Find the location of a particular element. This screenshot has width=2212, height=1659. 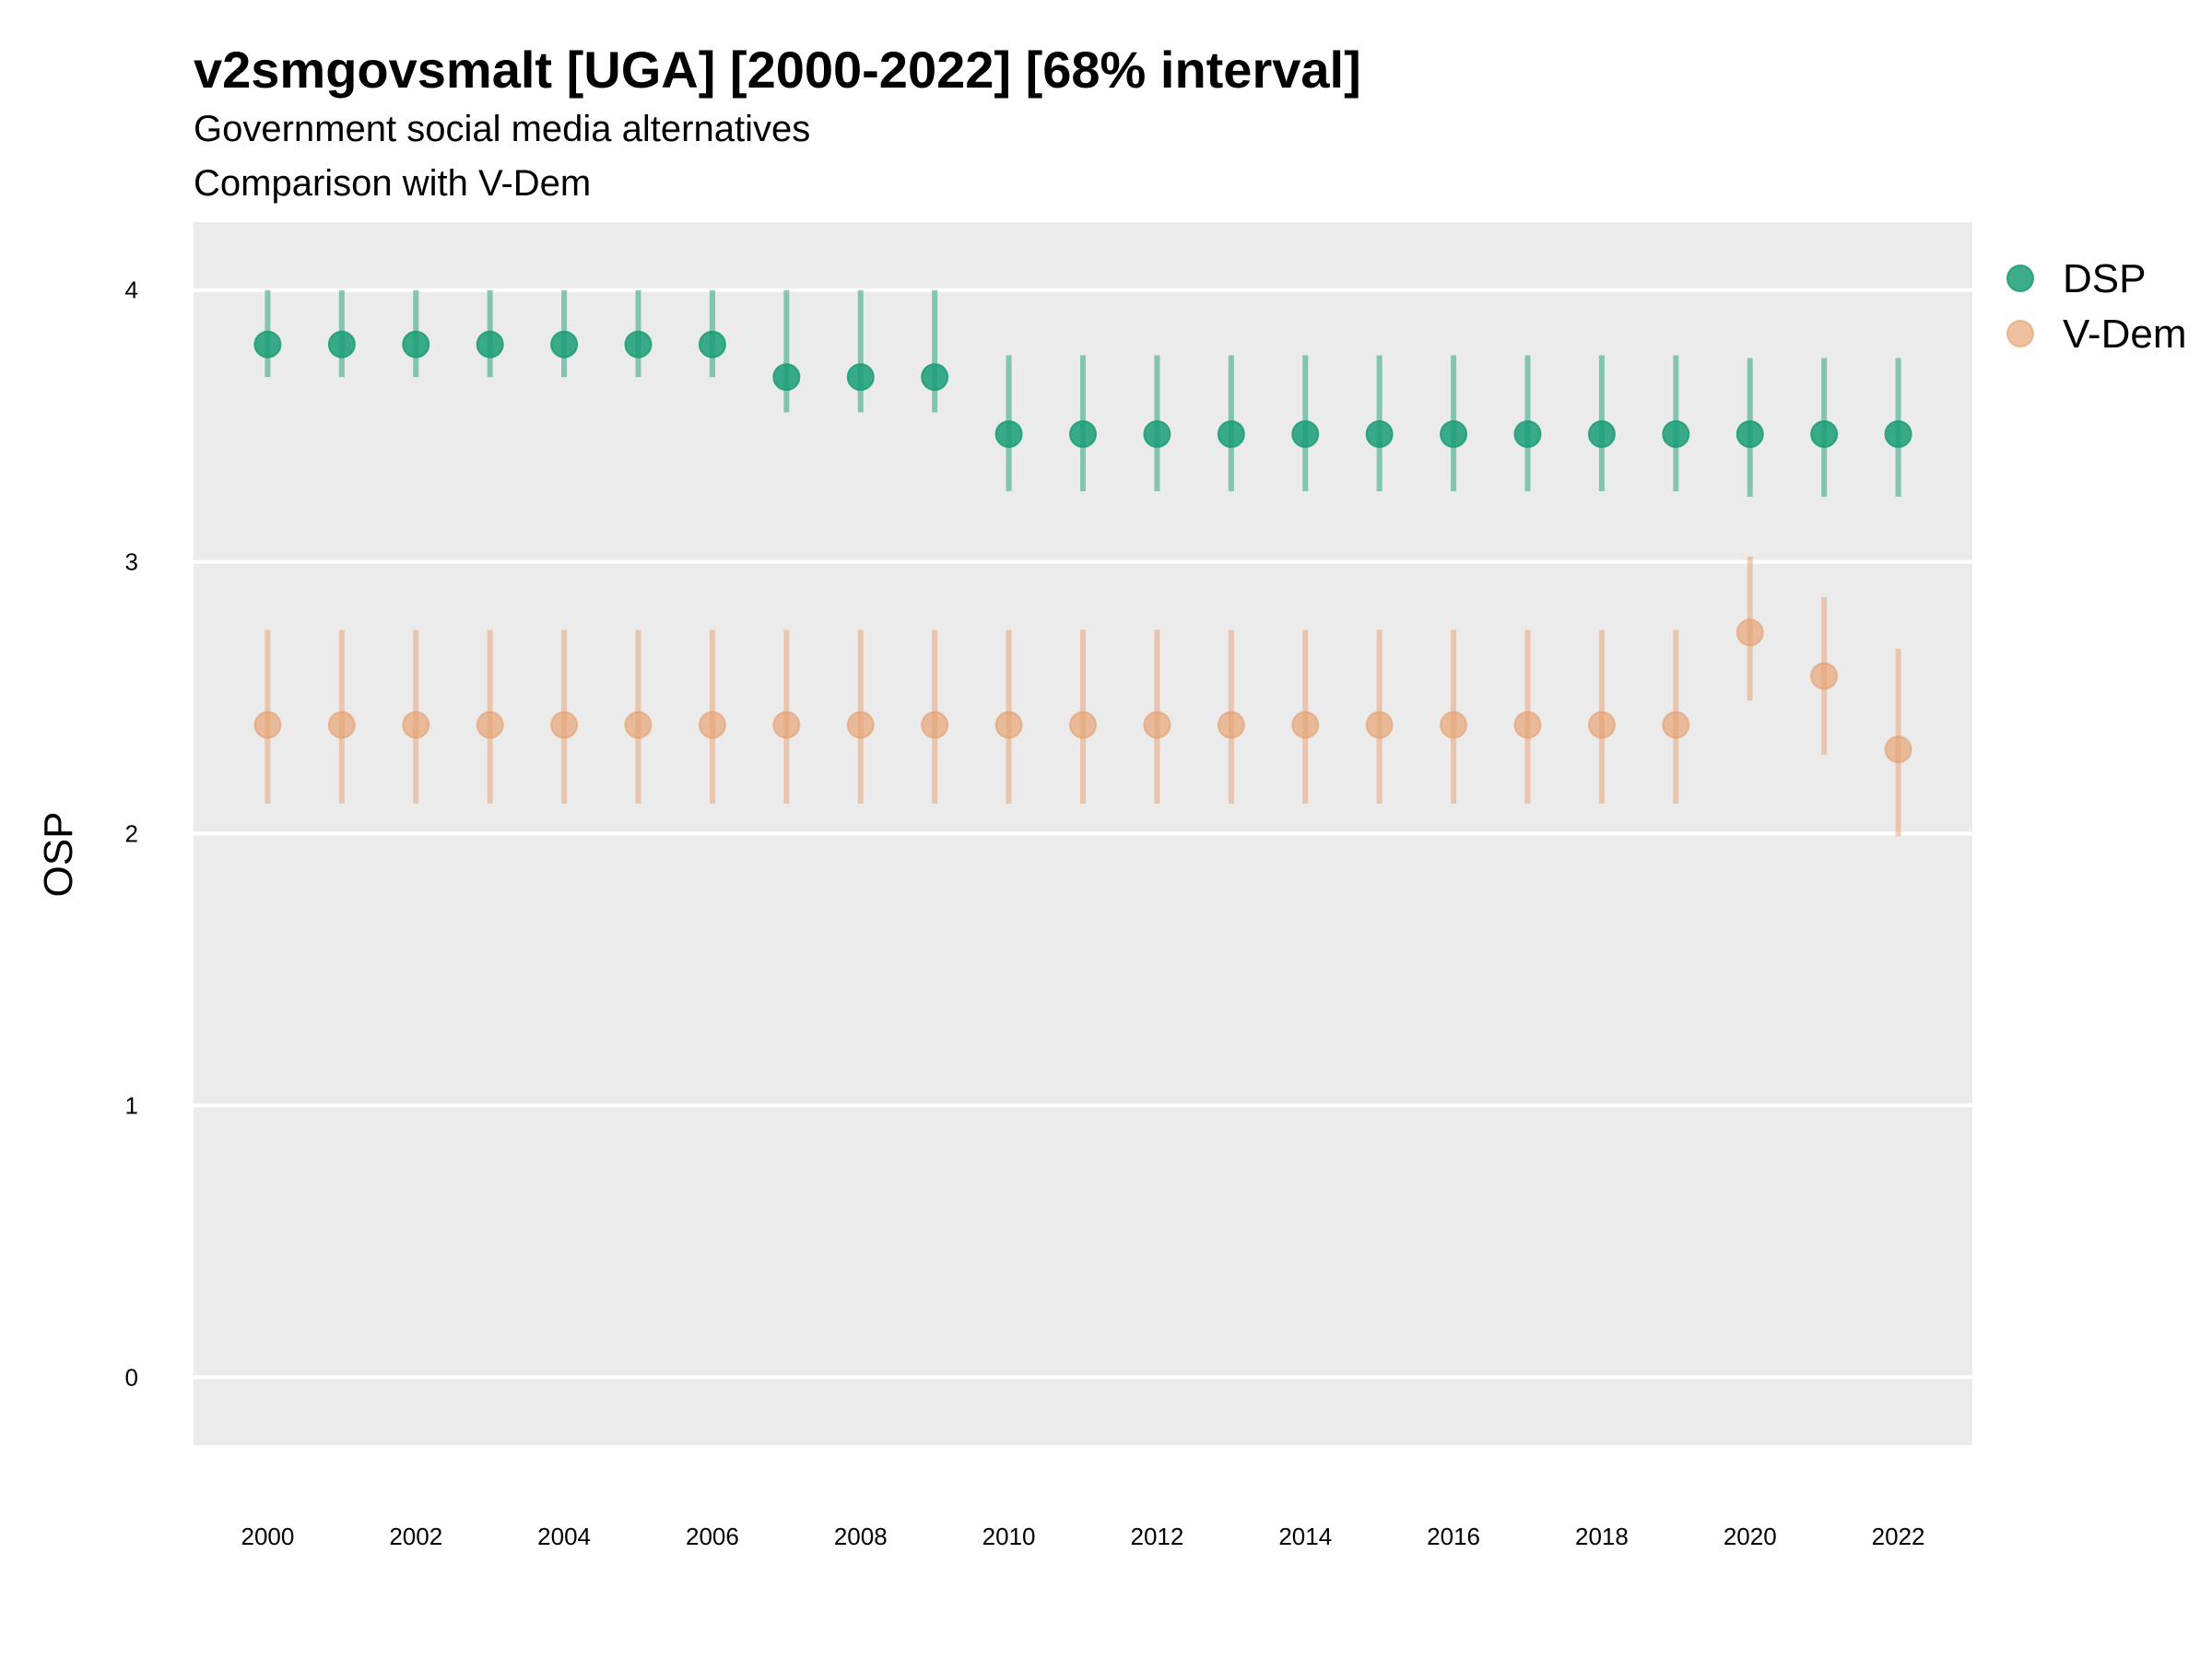

x-tick-label: 2010 is located at coordinates (1009, 1536).